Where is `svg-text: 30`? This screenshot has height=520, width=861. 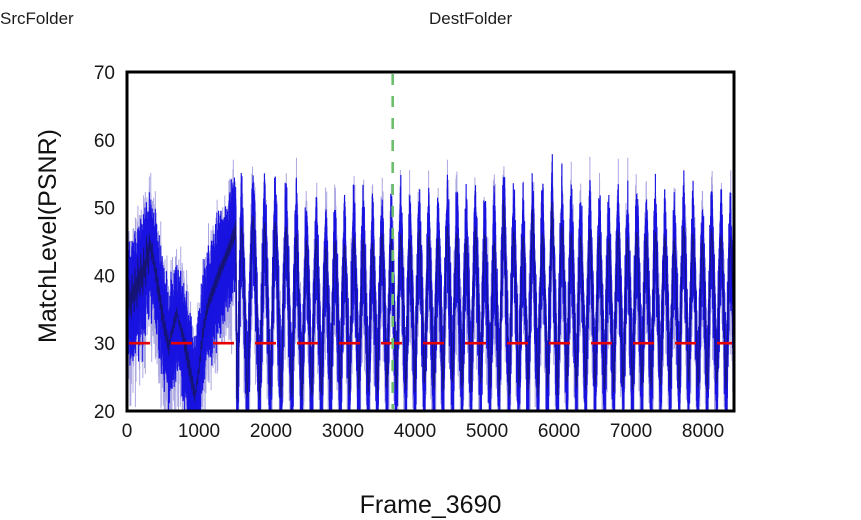
svg-text: 30 is located at coordinates (104, 344).